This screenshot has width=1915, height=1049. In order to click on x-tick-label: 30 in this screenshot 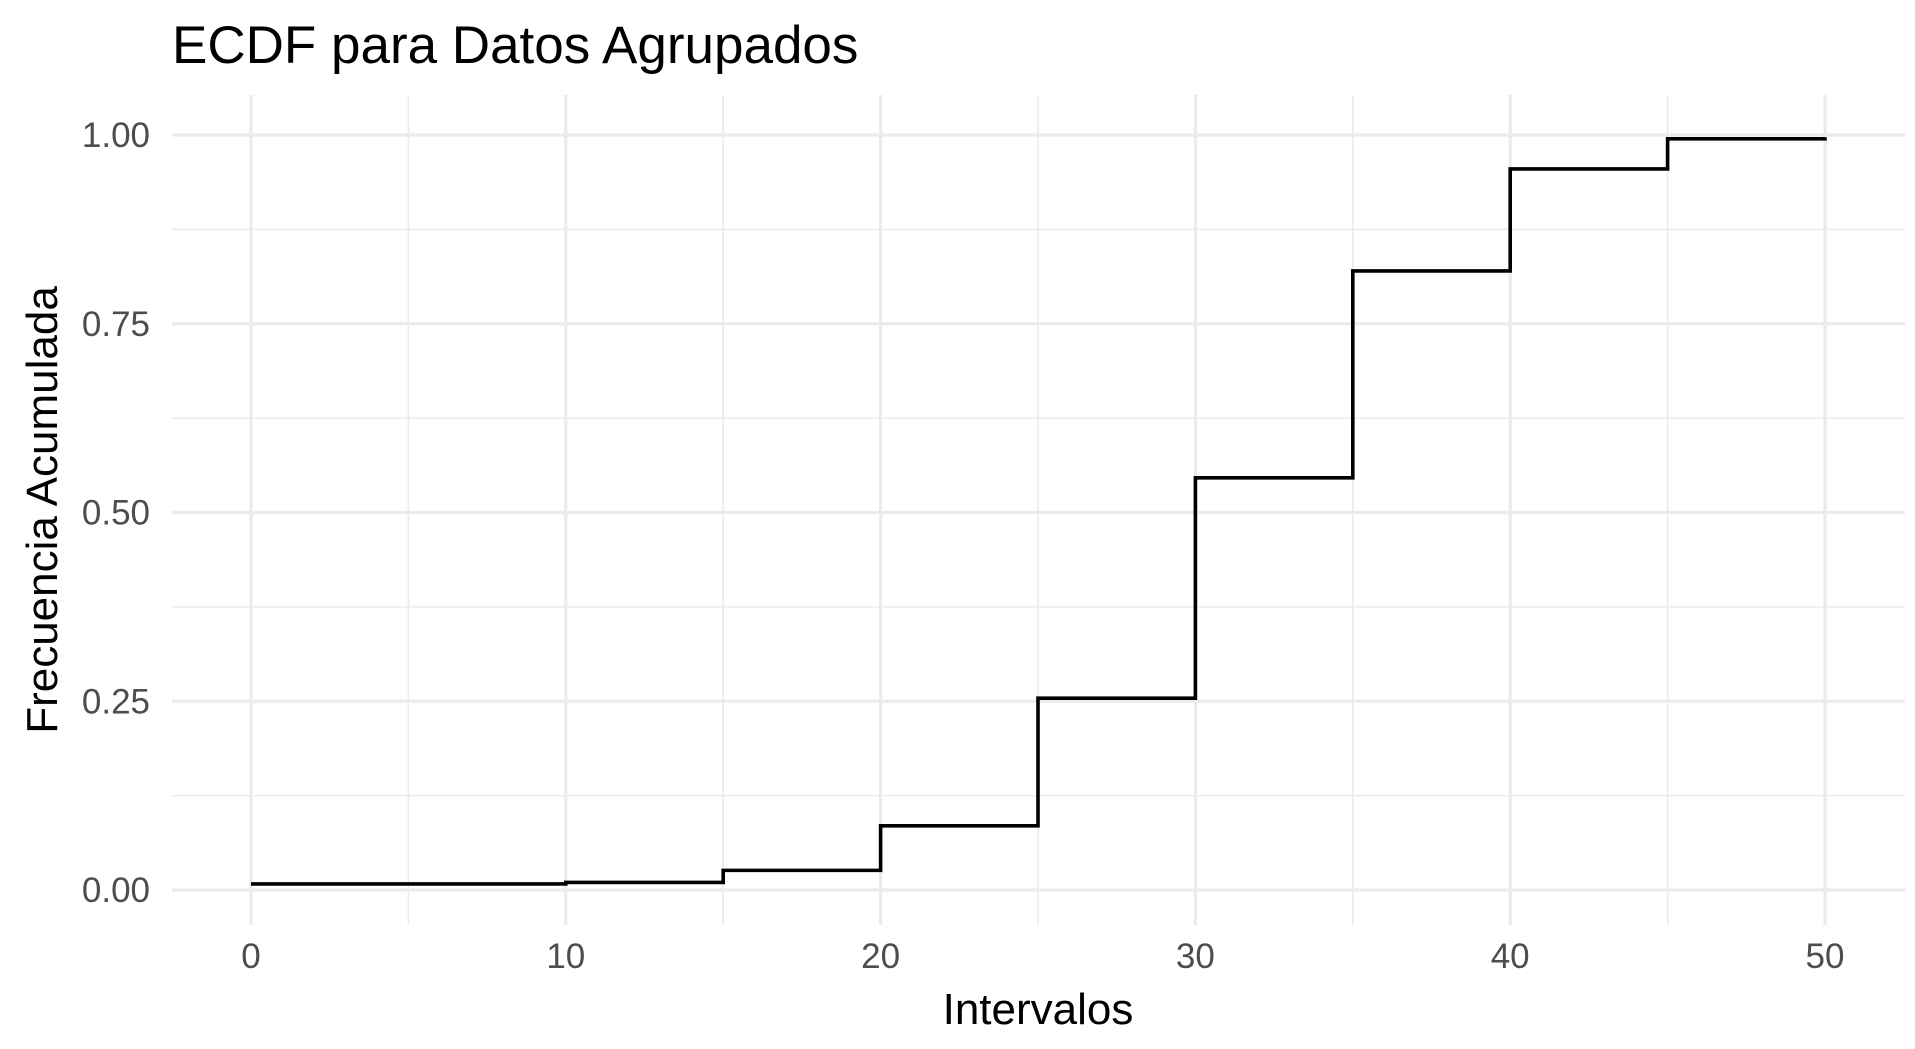, I will do `click(1195, 956)`.